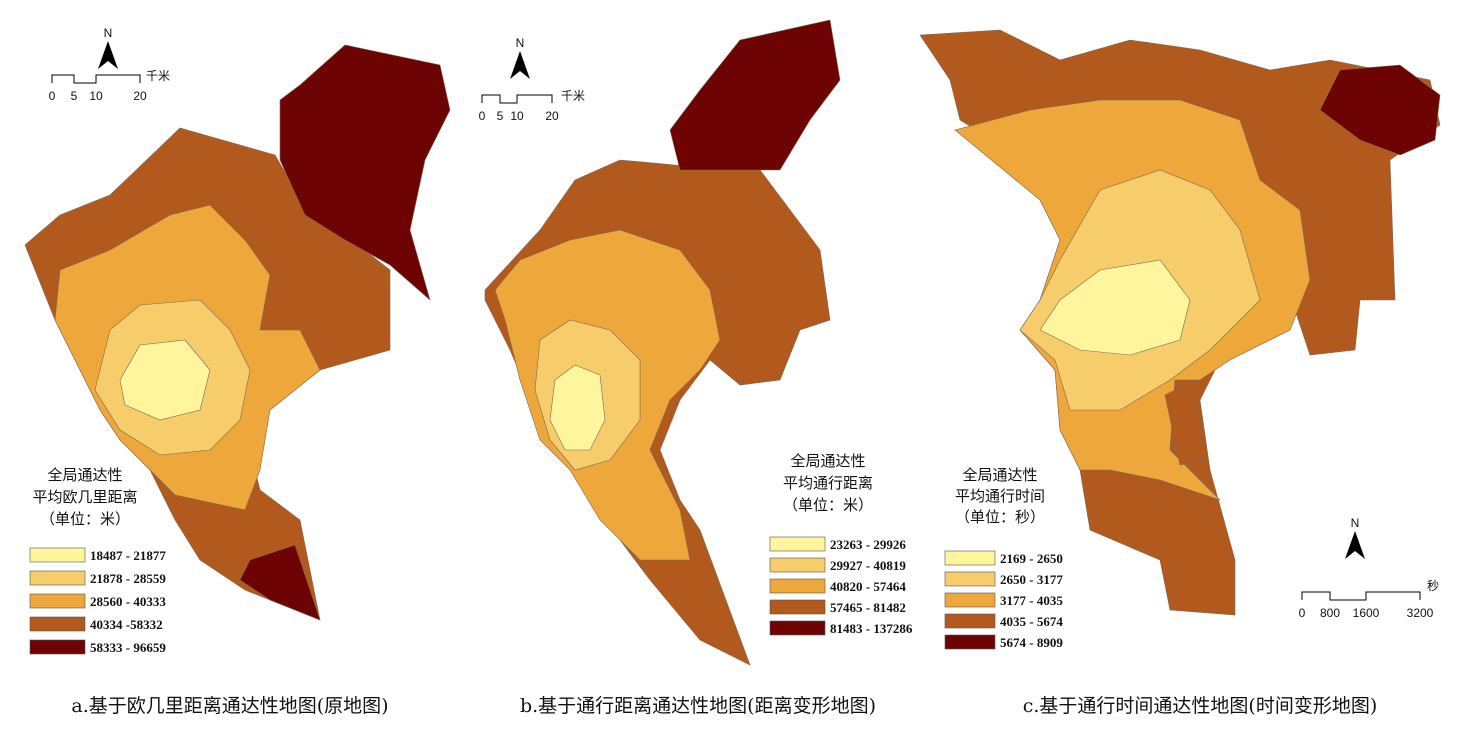  Describe the element at coordinates (1200, 706) in the screenshot. I see `caption: c.基于通行时间通达性地图(时间变形地图)` at that location.